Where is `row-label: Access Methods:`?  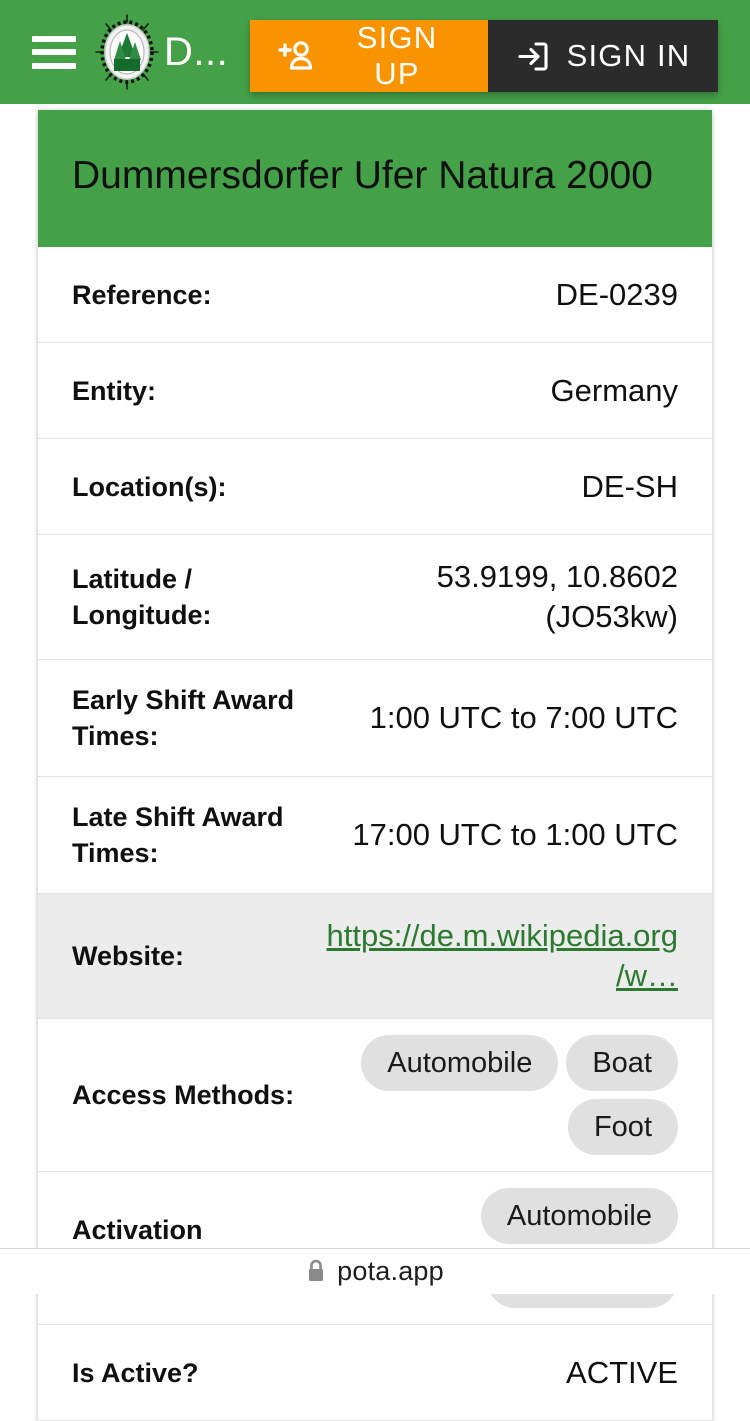 row-label: Access Methods: is located at coordinates (198, 1095).